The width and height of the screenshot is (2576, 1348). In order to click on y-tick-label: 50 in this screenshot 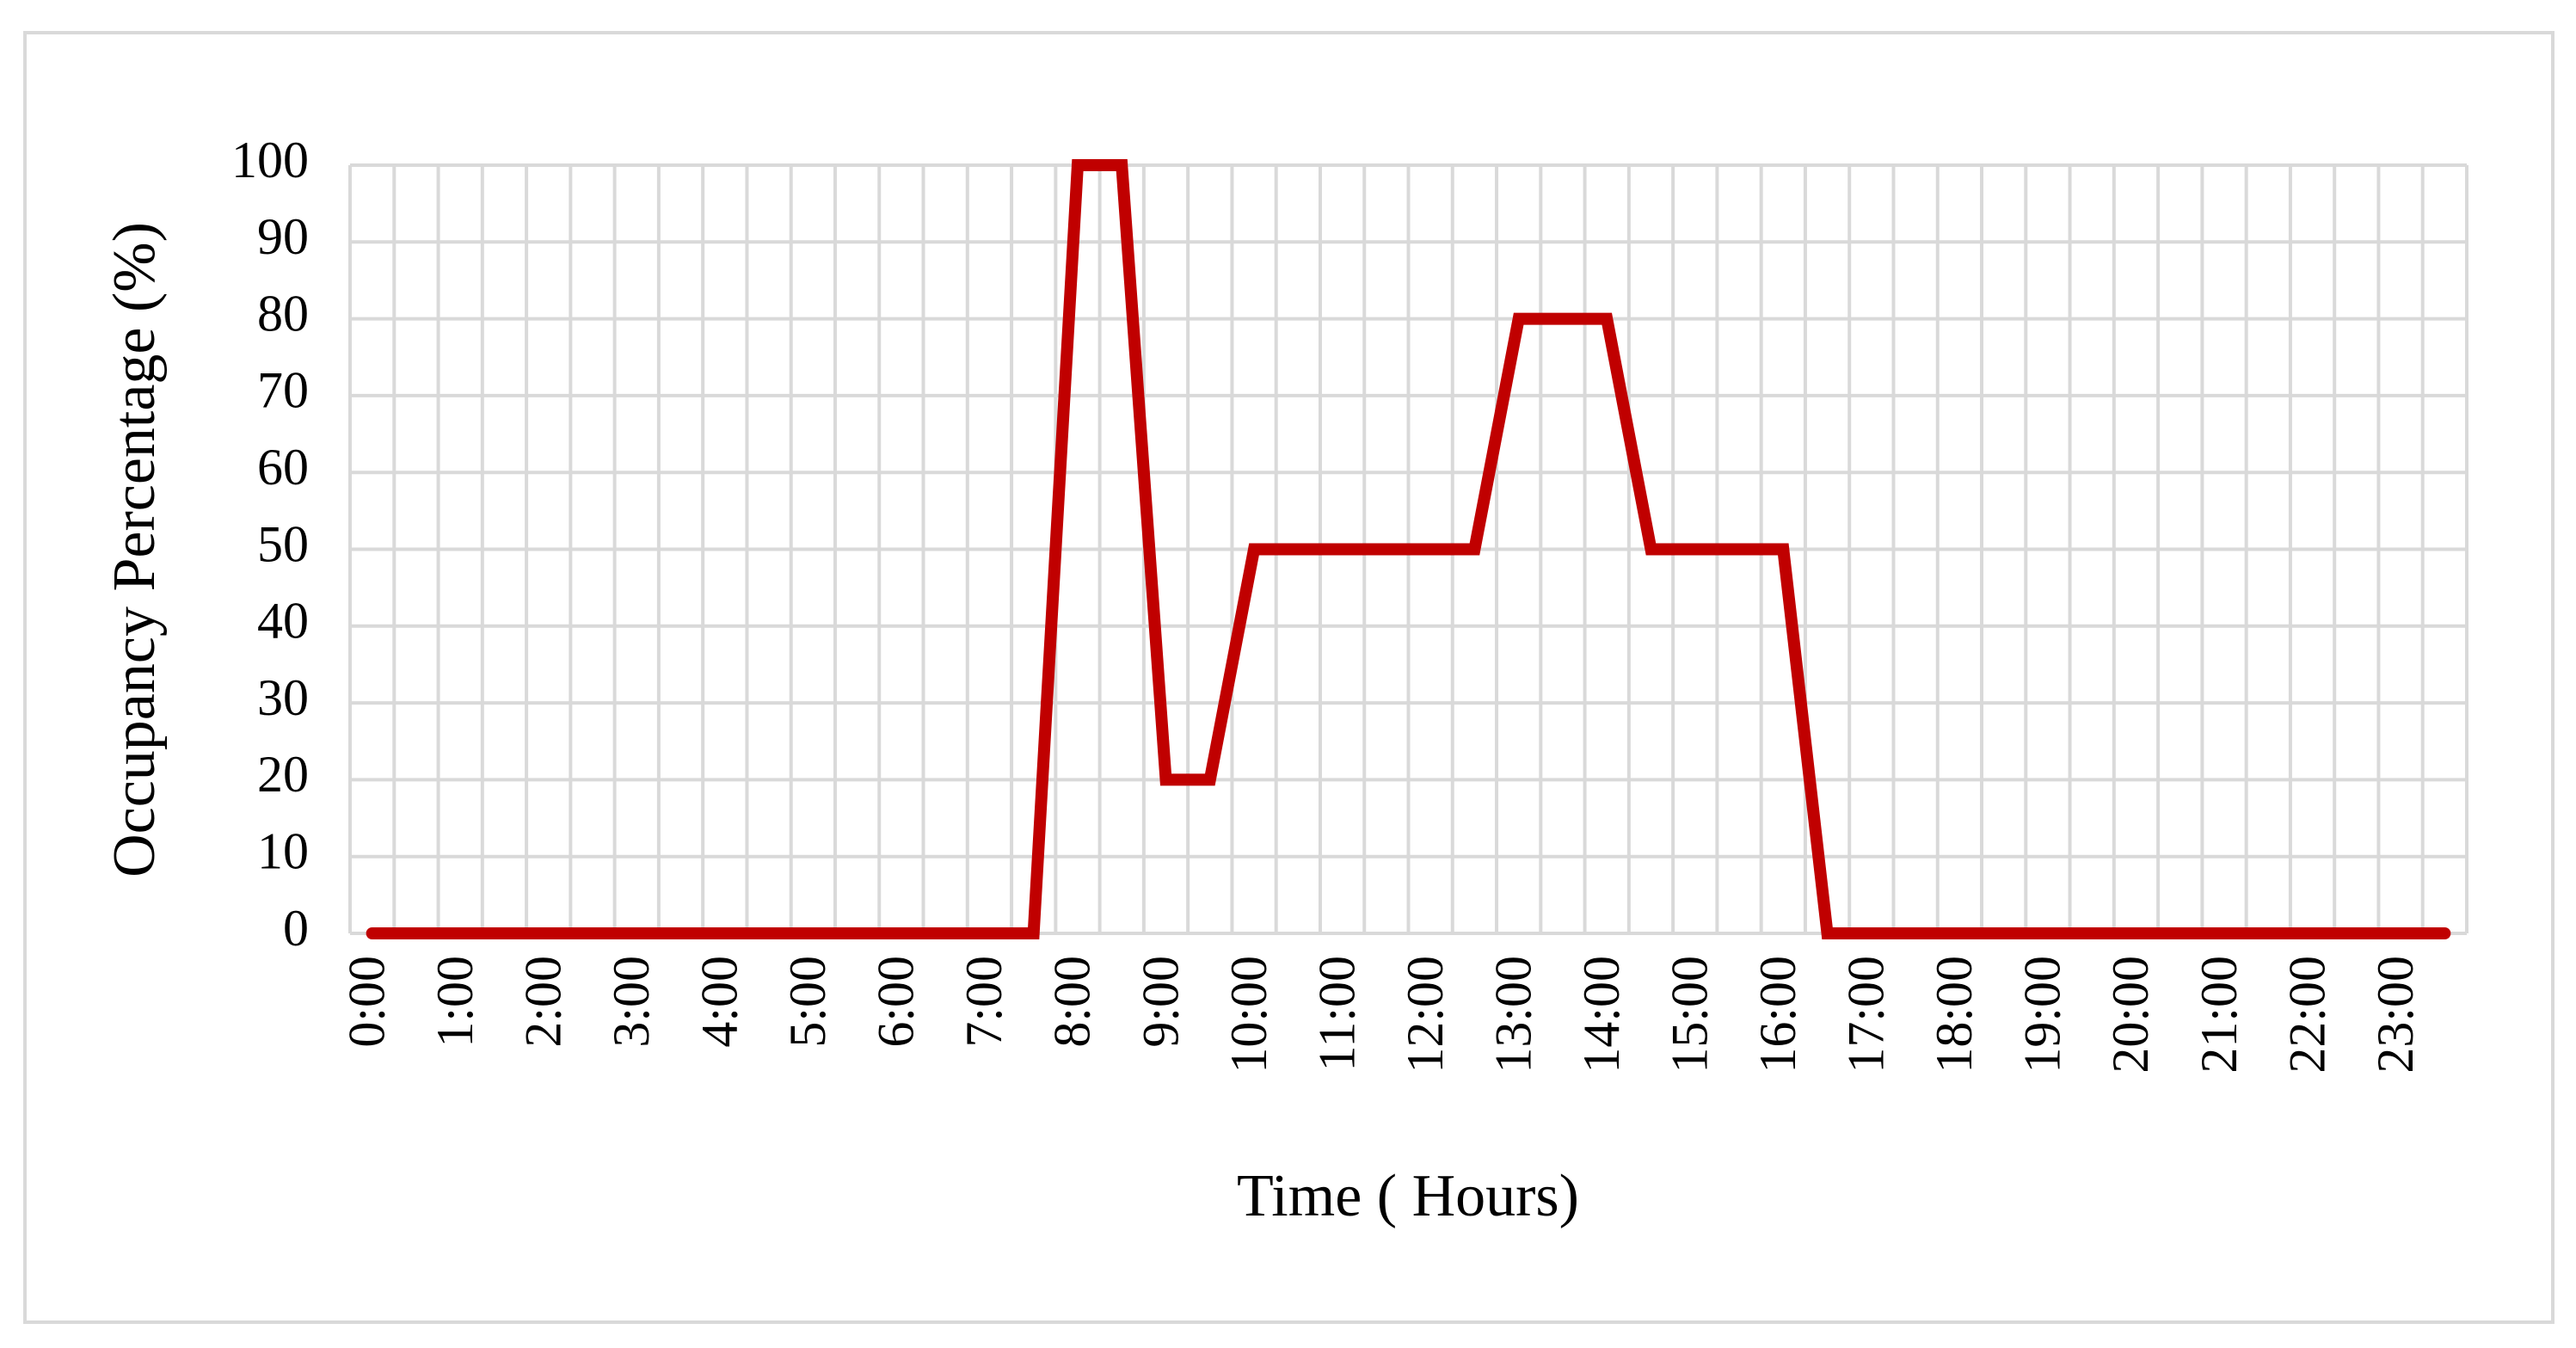, I will do `click(283, 543)`.